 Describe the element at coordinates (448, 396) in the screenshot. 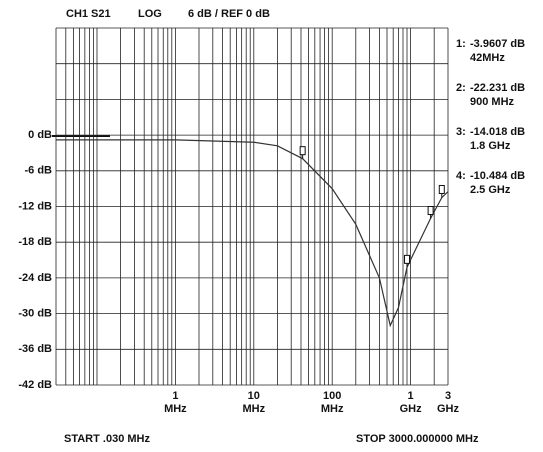

I see `x-tick-label: 3` at that location.